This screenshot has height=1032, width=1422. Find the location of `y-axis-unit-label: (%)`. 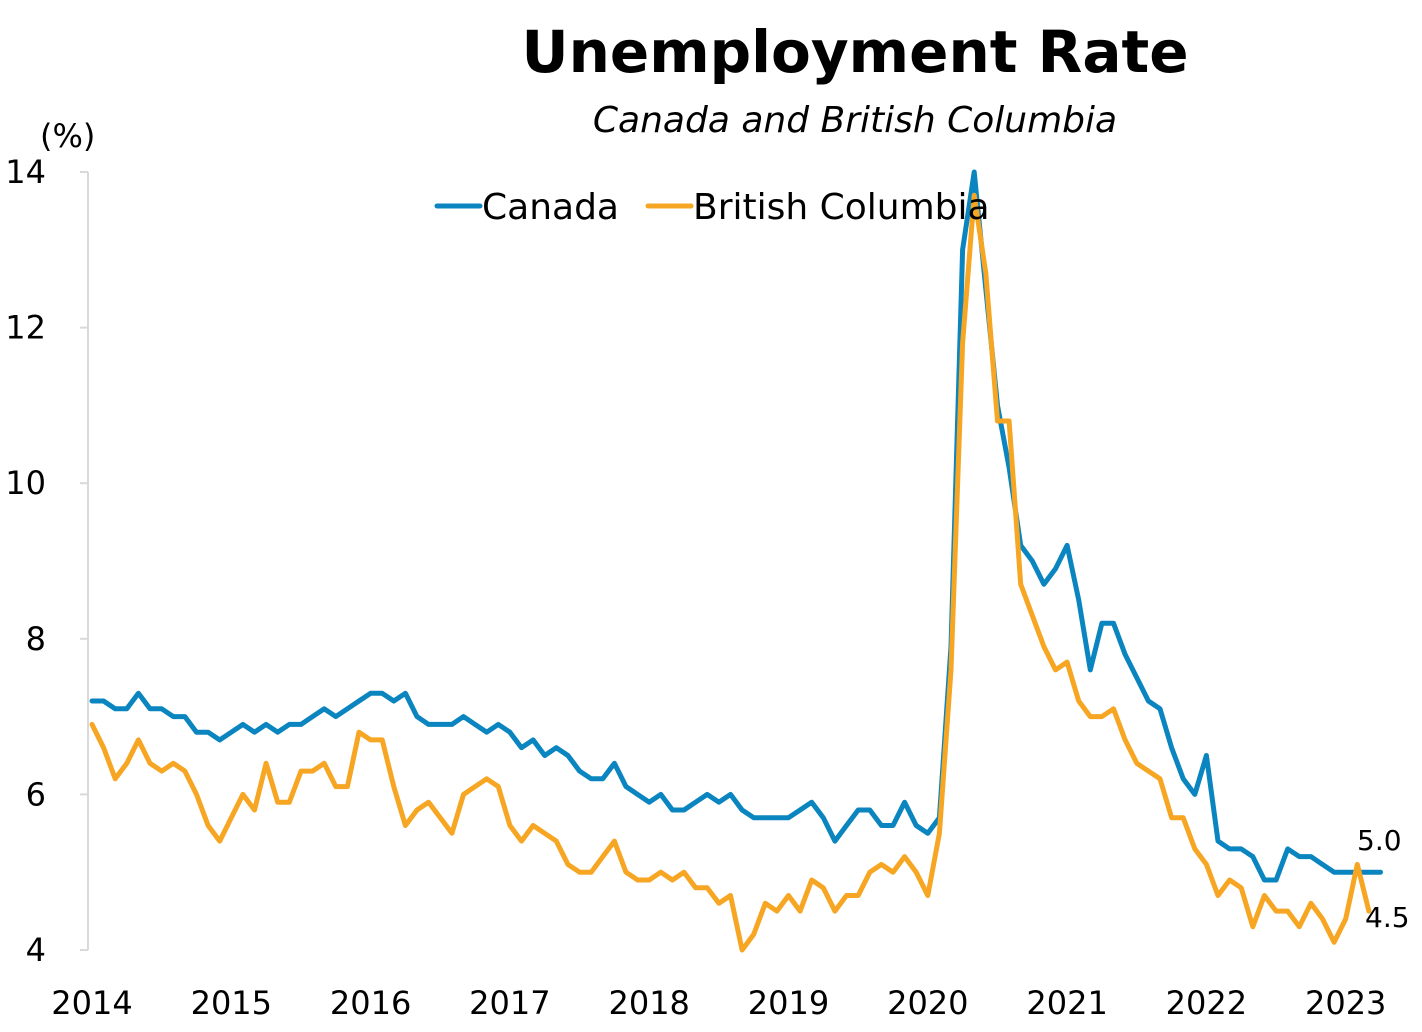

y-axis-unit-label: (%) is located at coordinates (67, 136).